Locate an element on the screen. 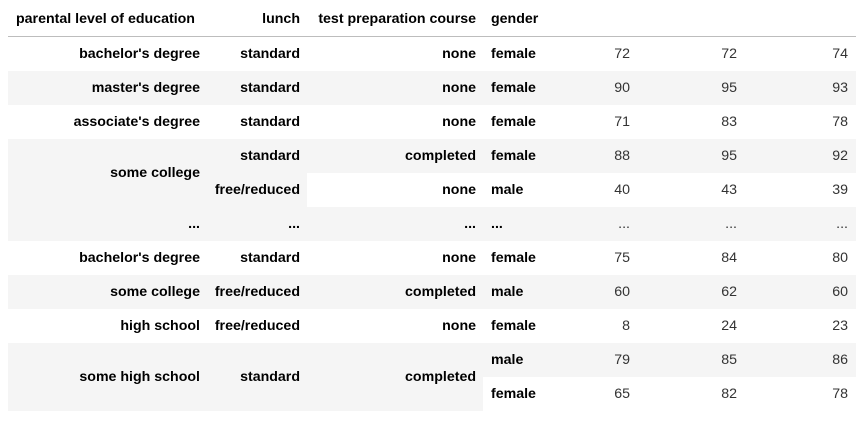 The height and width of the screenshot is (422, 856). cell-value: 93 is located at coordinates (800, 88).